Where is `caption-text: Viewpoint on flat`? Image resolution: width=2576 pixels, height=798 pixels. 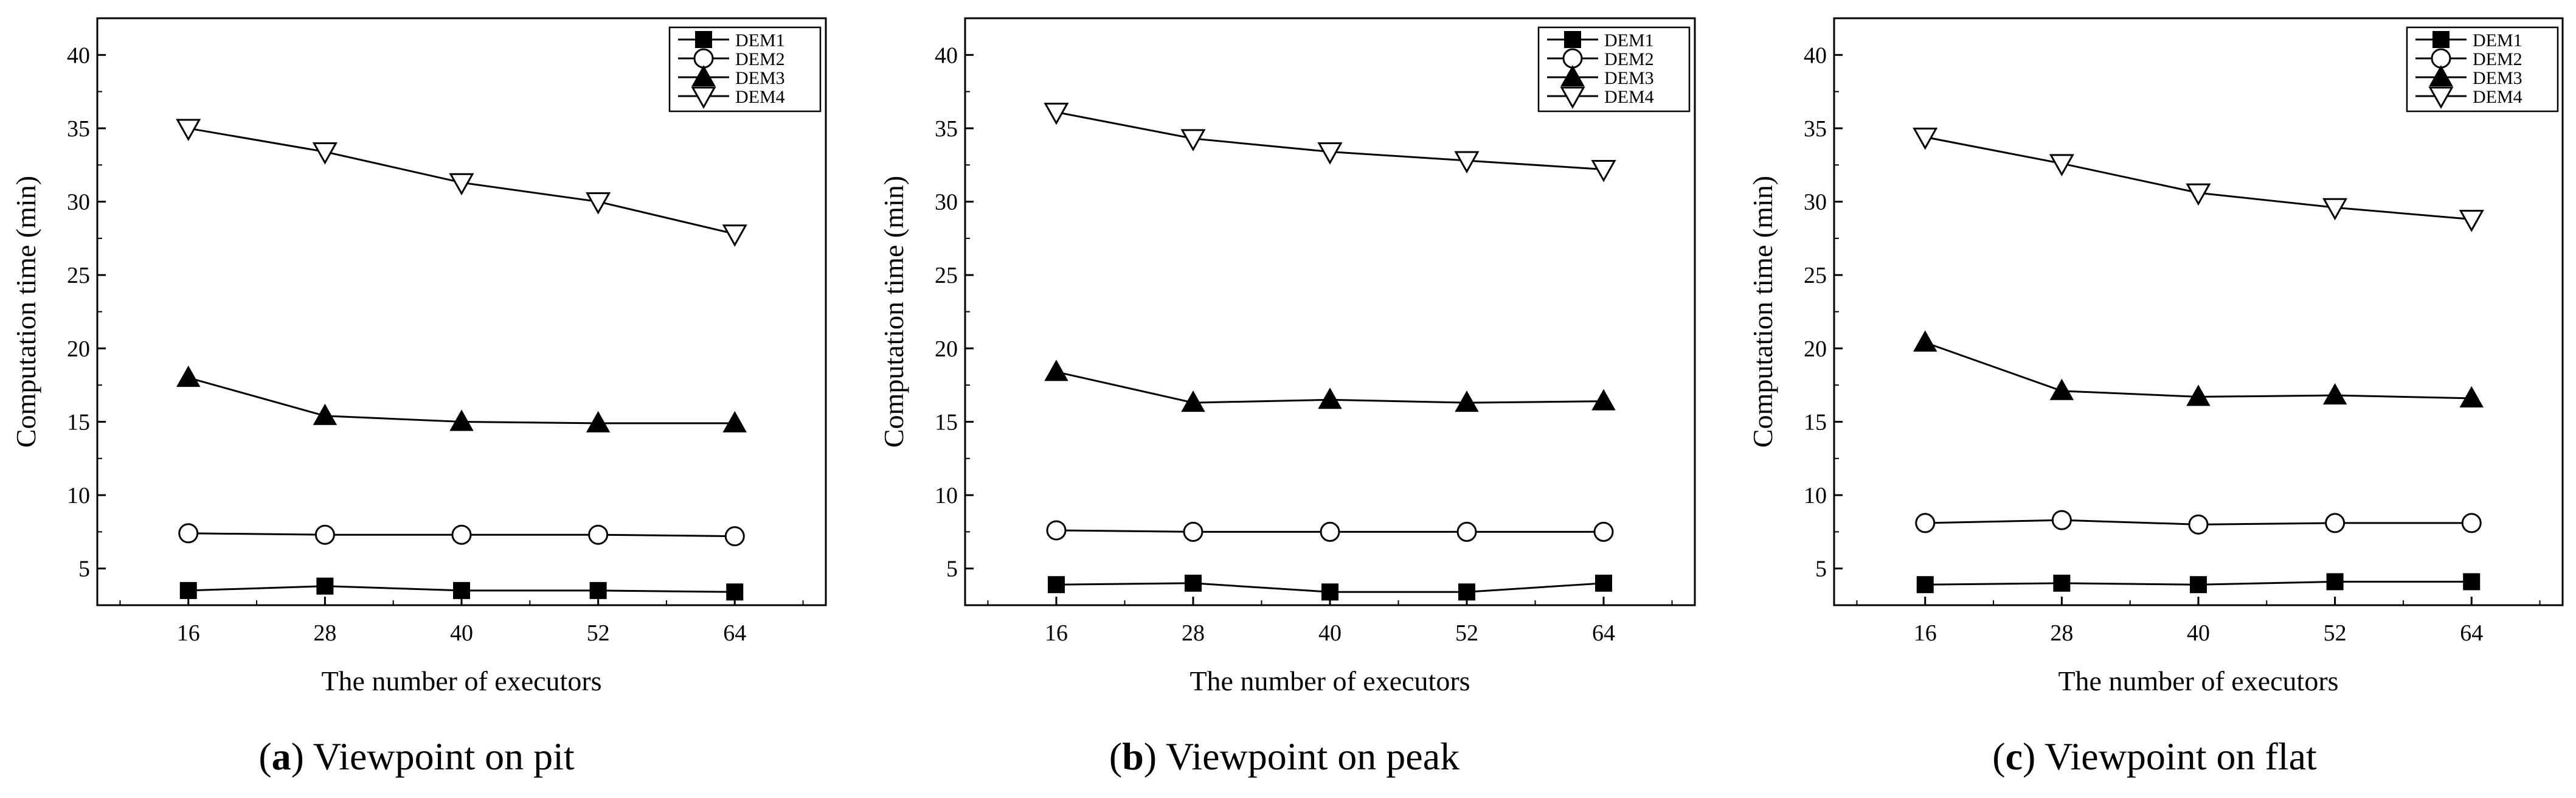 caption-text: Viewpoint on flat is located at coordinates (2181, 756).